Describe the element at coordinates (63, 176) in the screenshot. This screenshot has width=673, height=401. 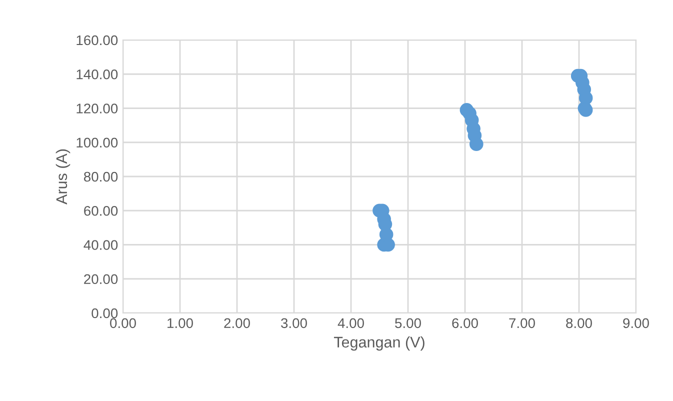
I see `y-axis-title: Arus (A)` at that location.